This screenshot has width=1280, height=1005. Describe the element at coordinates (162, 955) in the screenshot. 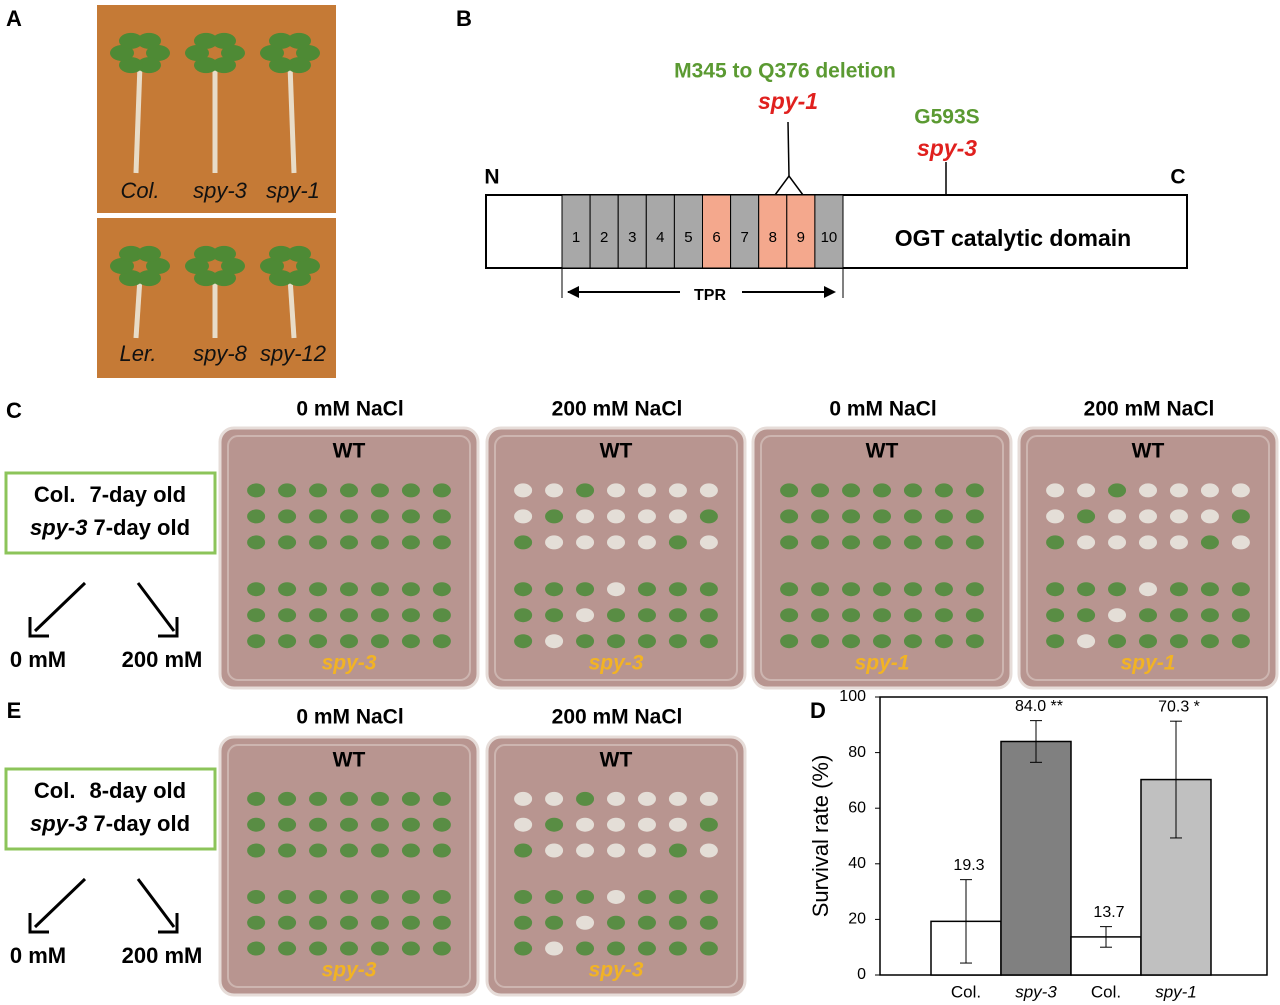

I see `treatment-label: 200 mM` at that location.